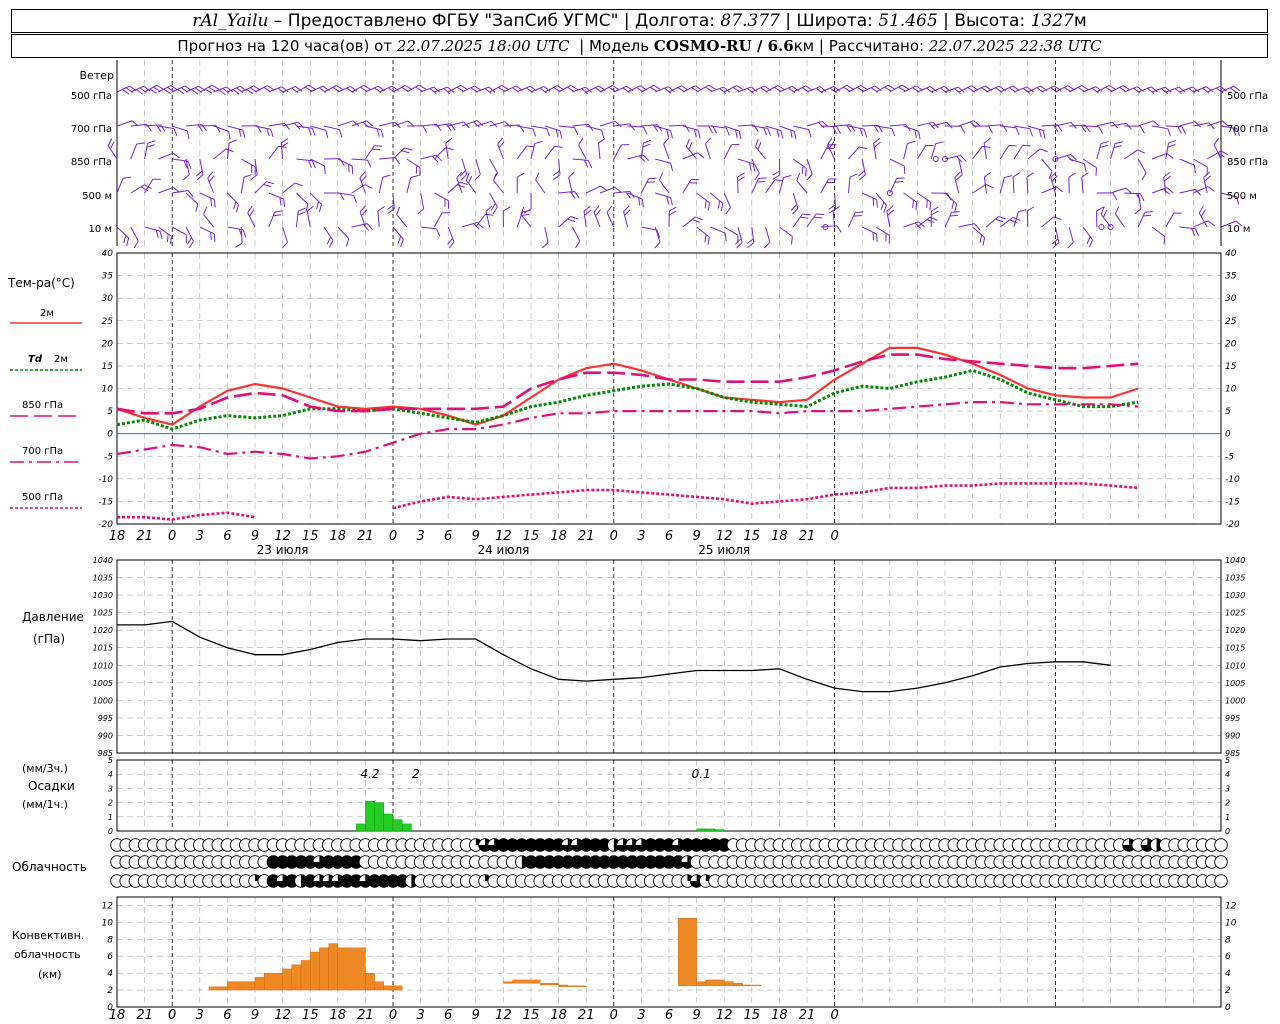  Describe the element at coordinates (105, 502) in the screenshot. I see `temp-ytick-left: -15` at that location.